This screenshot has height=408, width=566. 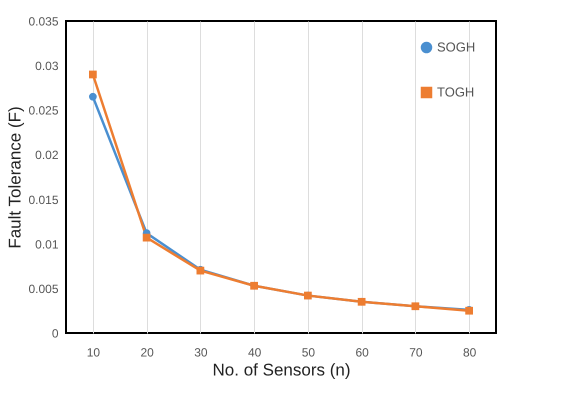 I want to click on x-tick-label: 70, so click(x=416, y=353).